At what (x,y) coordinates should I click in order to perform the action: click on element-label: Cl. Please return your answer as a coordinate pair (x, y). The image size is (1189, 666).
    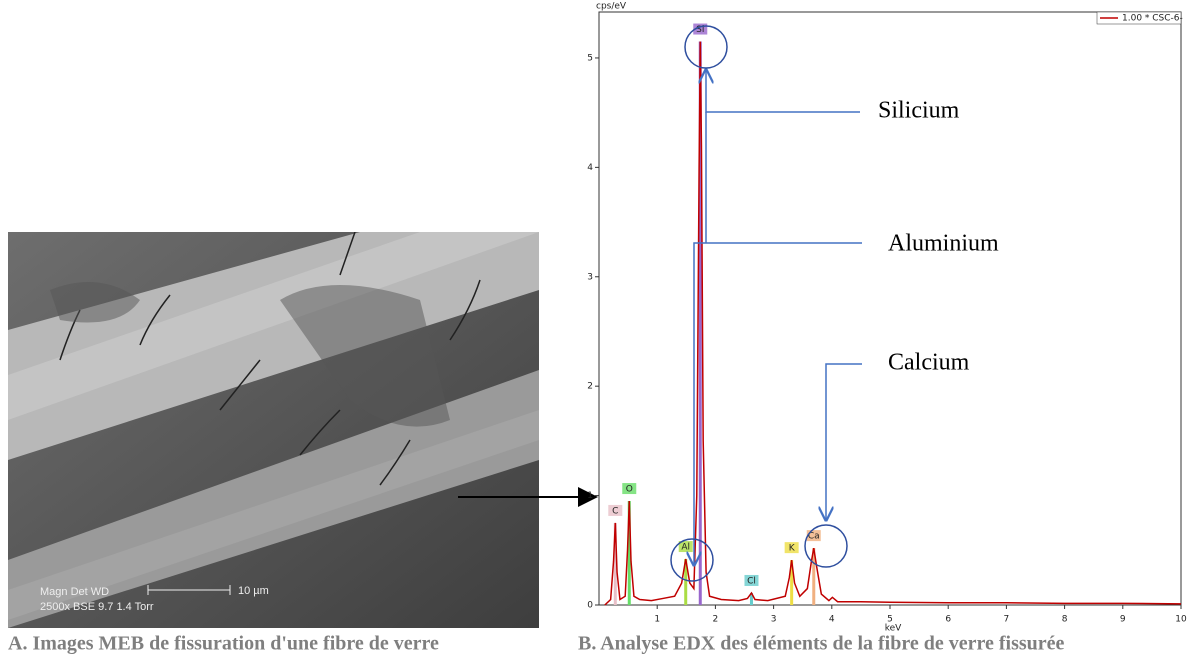
    Looking at the image, I should click on (751, 581).